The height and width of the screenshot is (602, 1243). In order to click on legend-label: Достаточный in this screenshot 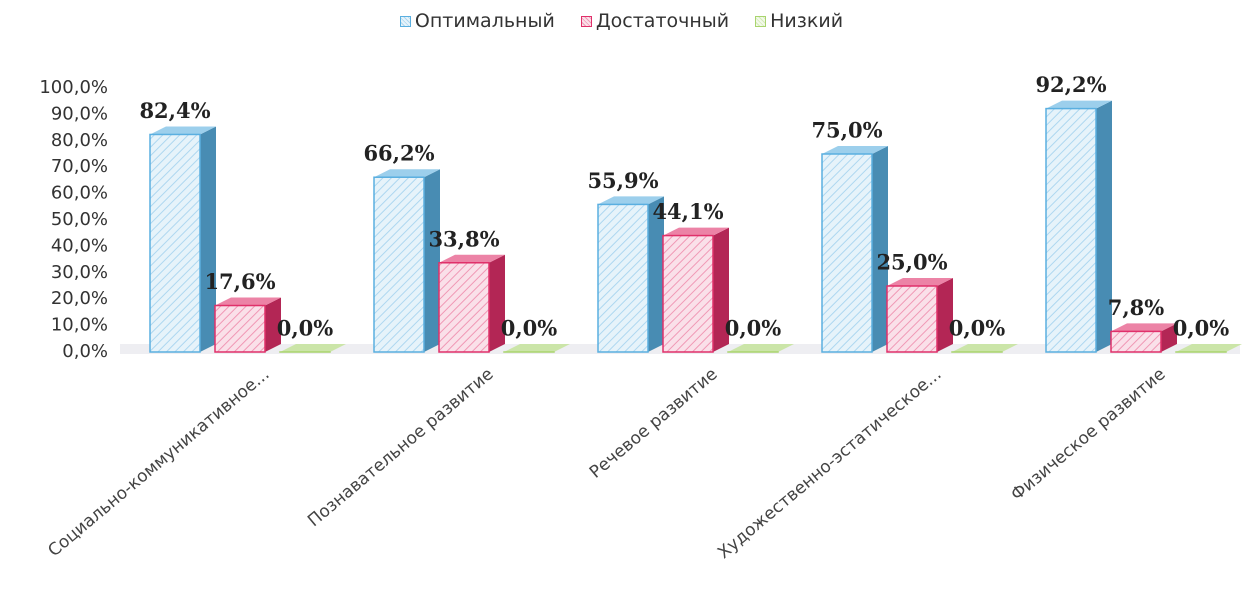, I will do `click(662, 21)`.